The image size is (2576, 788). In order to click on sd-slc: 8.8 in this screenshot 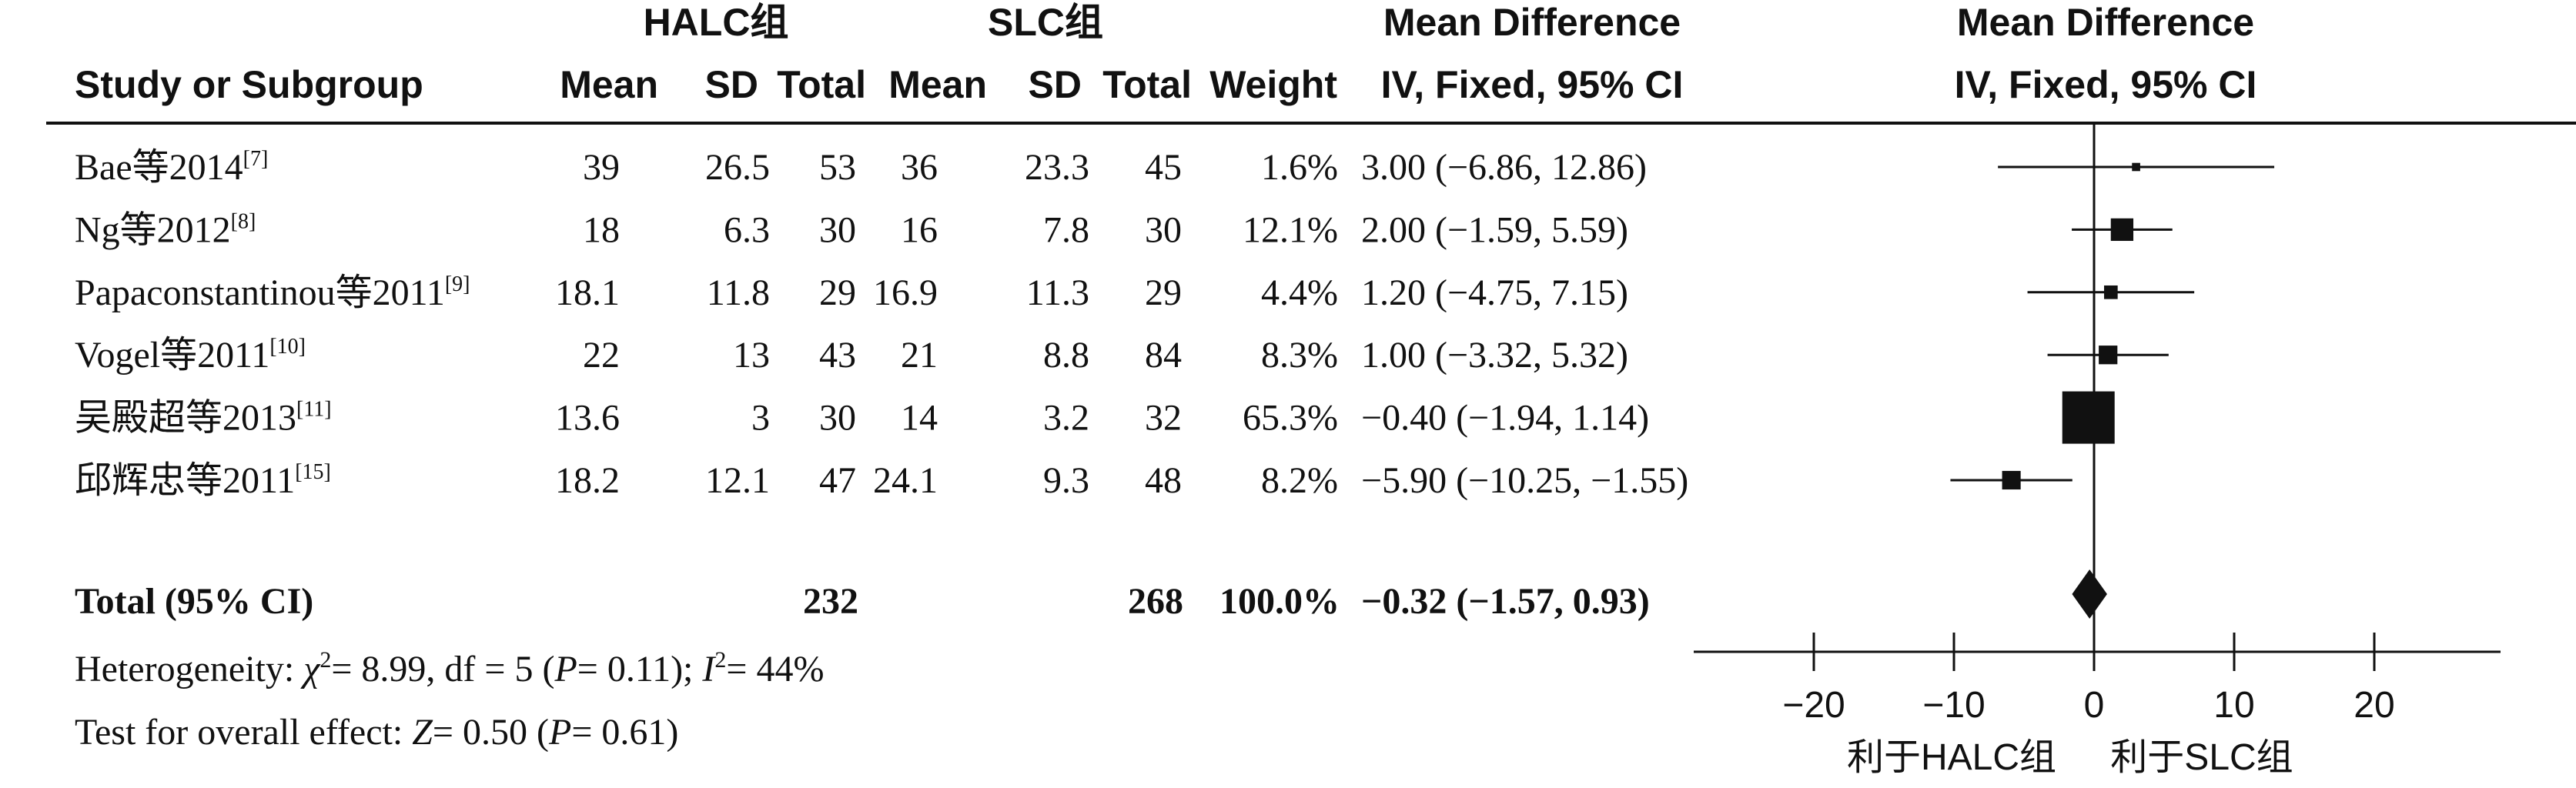, I will do `click(1066, 355)`.